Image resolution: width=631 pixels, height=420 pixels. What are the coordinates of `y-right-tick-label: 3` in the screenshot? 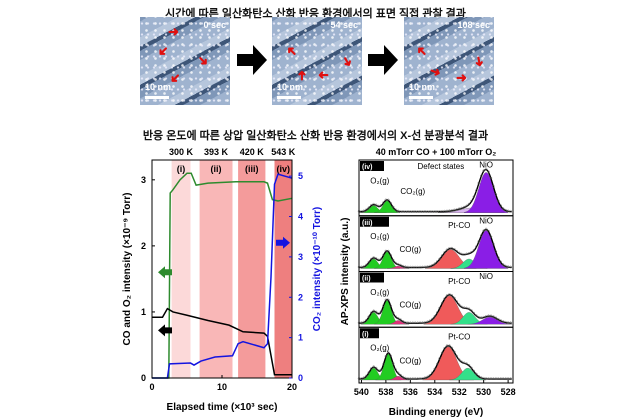 It's located at (300, 257).